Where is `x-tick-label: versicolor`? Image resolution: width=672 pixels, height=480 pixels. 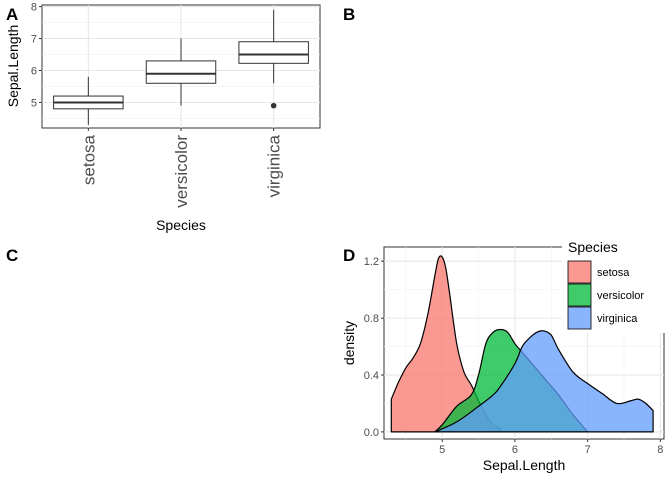 x-tick-label: versicolor is located at coordinates (181, 171).